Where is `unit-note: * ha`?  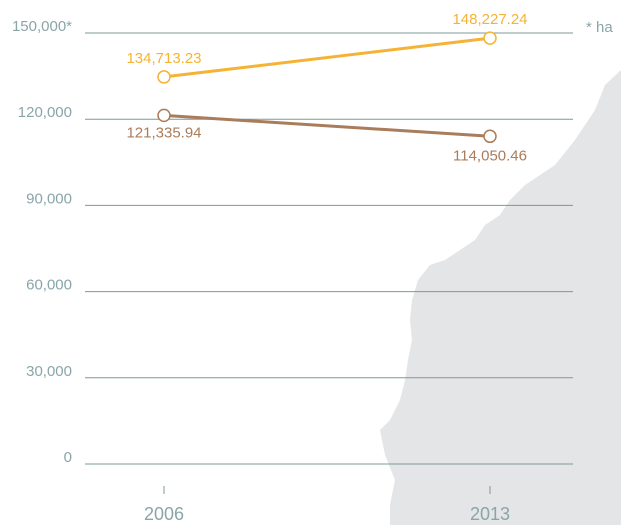
unit-note: * ha is located at coordinates (599, 27).